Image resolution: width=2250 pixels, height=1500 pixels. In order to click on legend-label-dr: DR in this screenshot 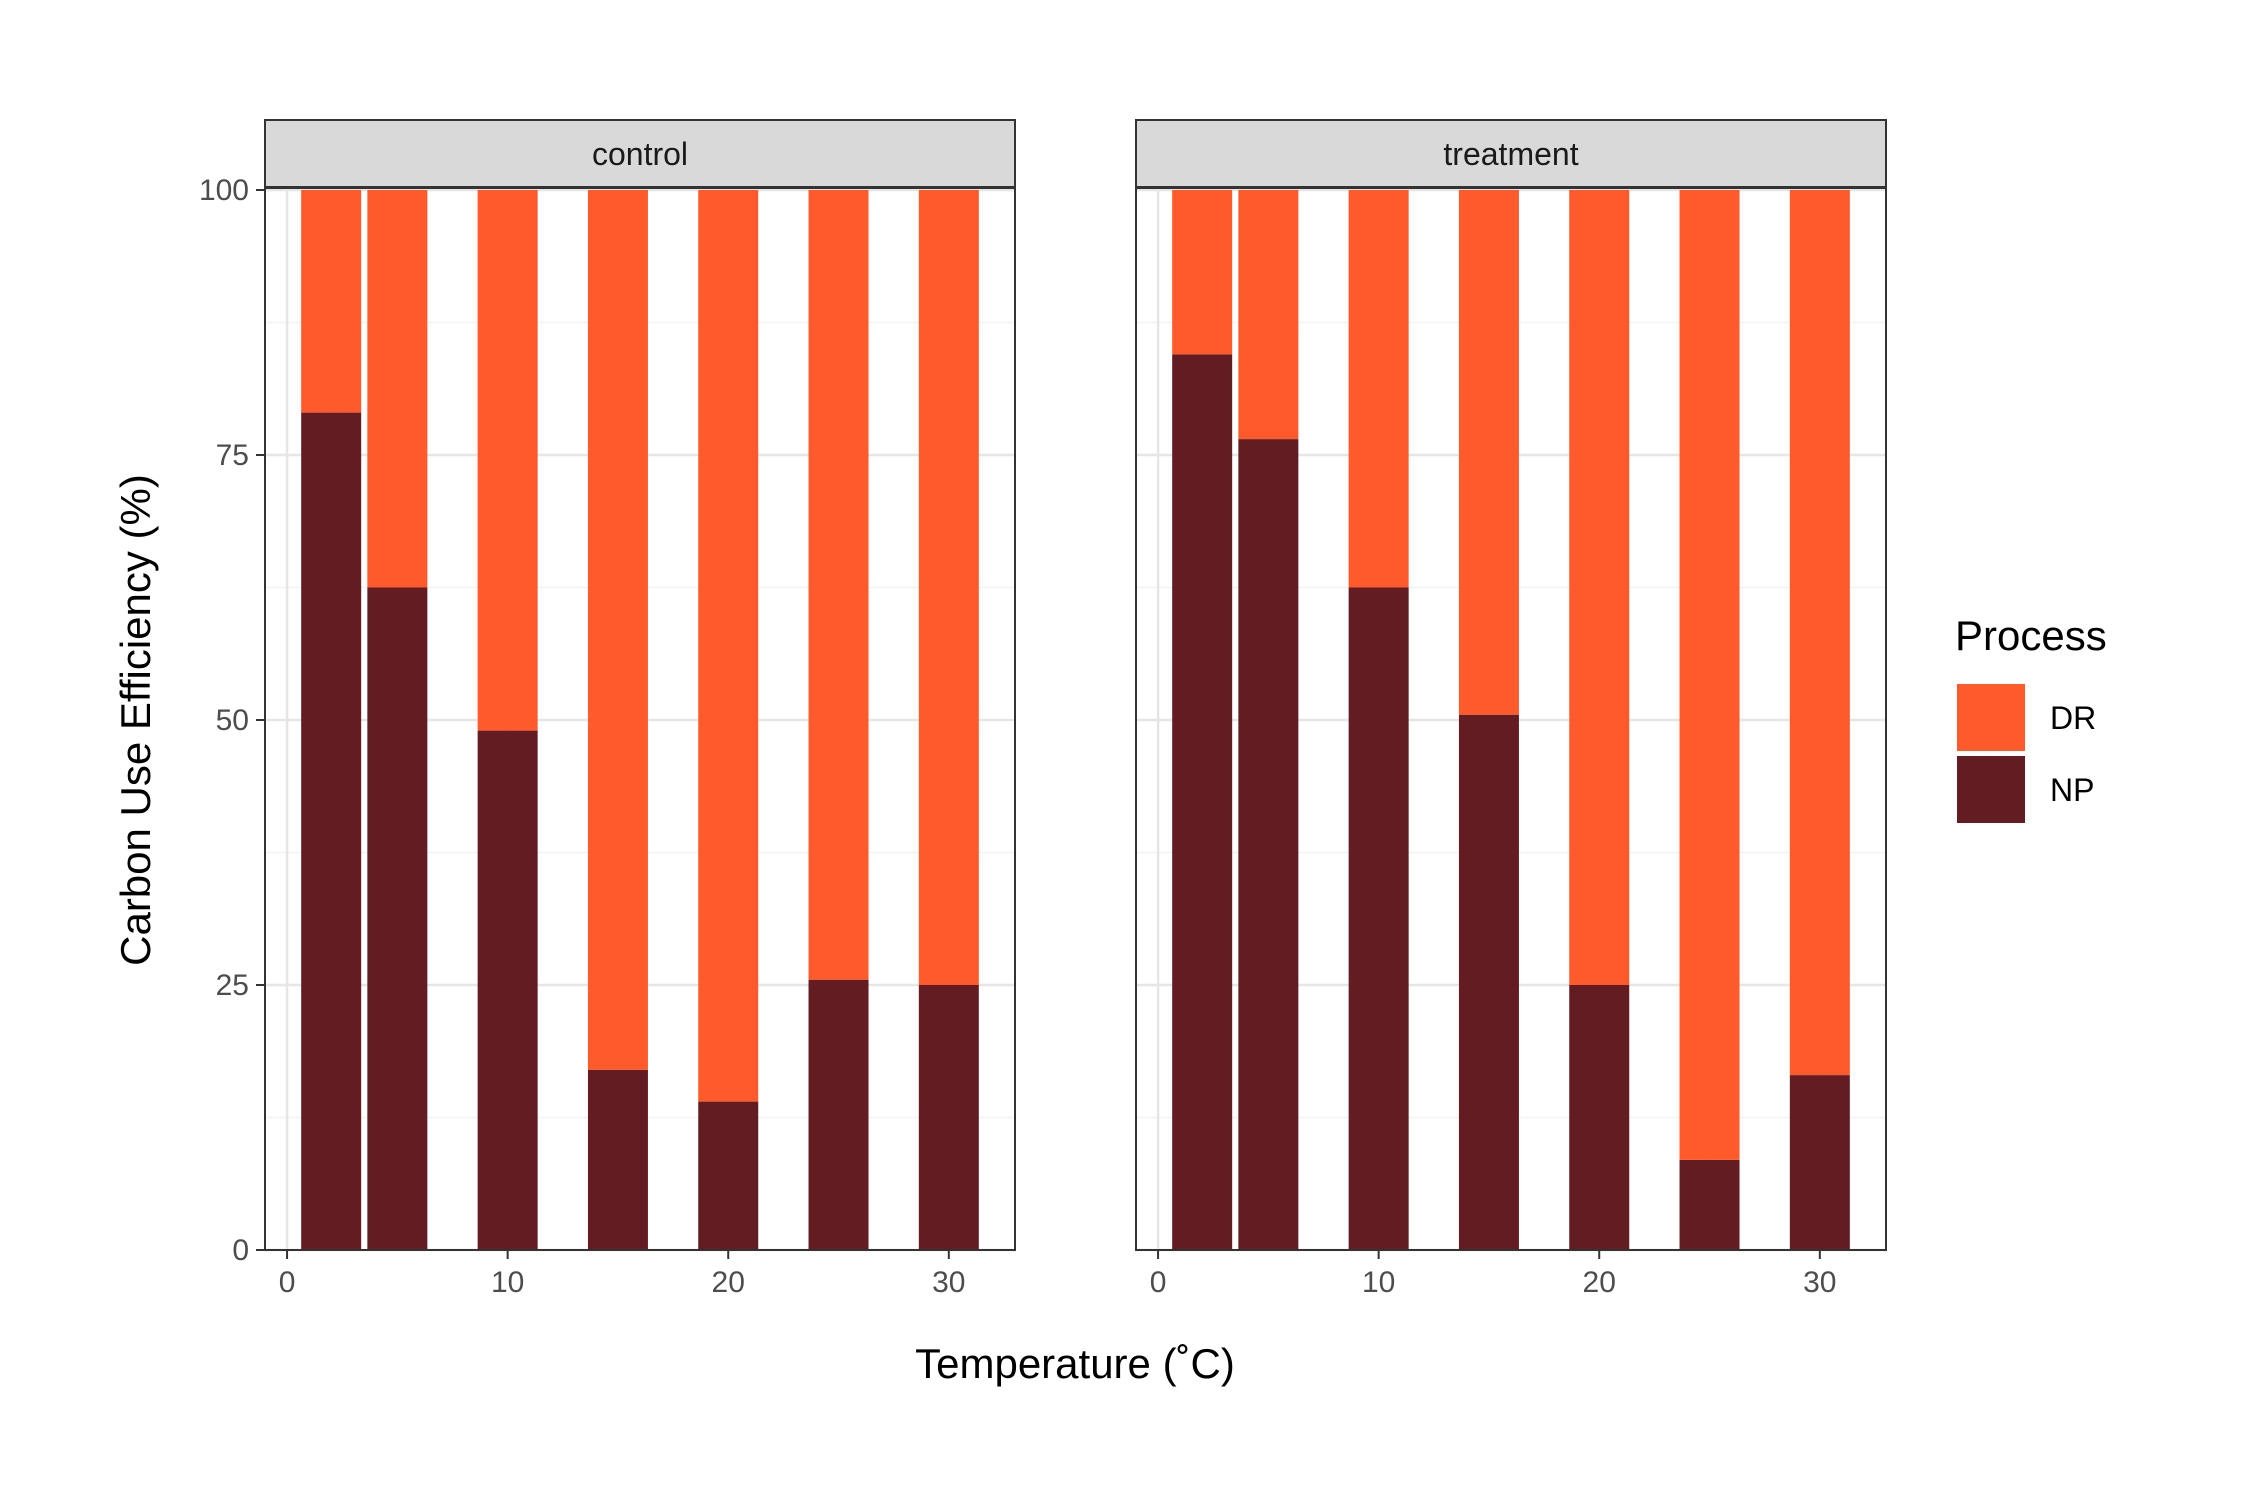, I will do `click(2073, 718)`.